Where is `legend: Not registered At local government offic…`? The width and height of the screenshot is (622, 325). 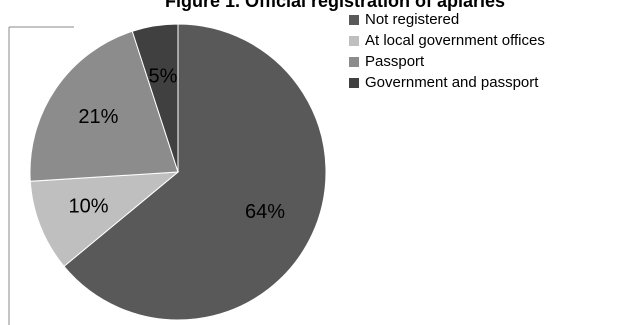 legend: Not registered At local government offic… is located at coordinates (447, 51).